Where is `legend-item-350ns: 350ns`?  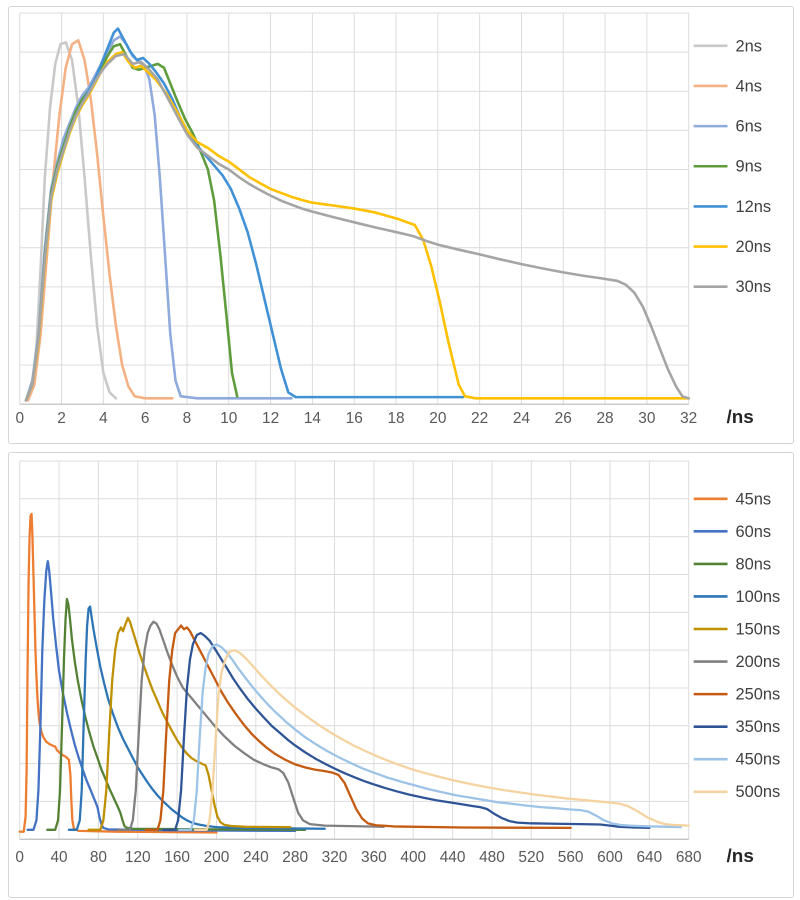 legend-item-350ns: 350ns is located at coordinates (736, 727).